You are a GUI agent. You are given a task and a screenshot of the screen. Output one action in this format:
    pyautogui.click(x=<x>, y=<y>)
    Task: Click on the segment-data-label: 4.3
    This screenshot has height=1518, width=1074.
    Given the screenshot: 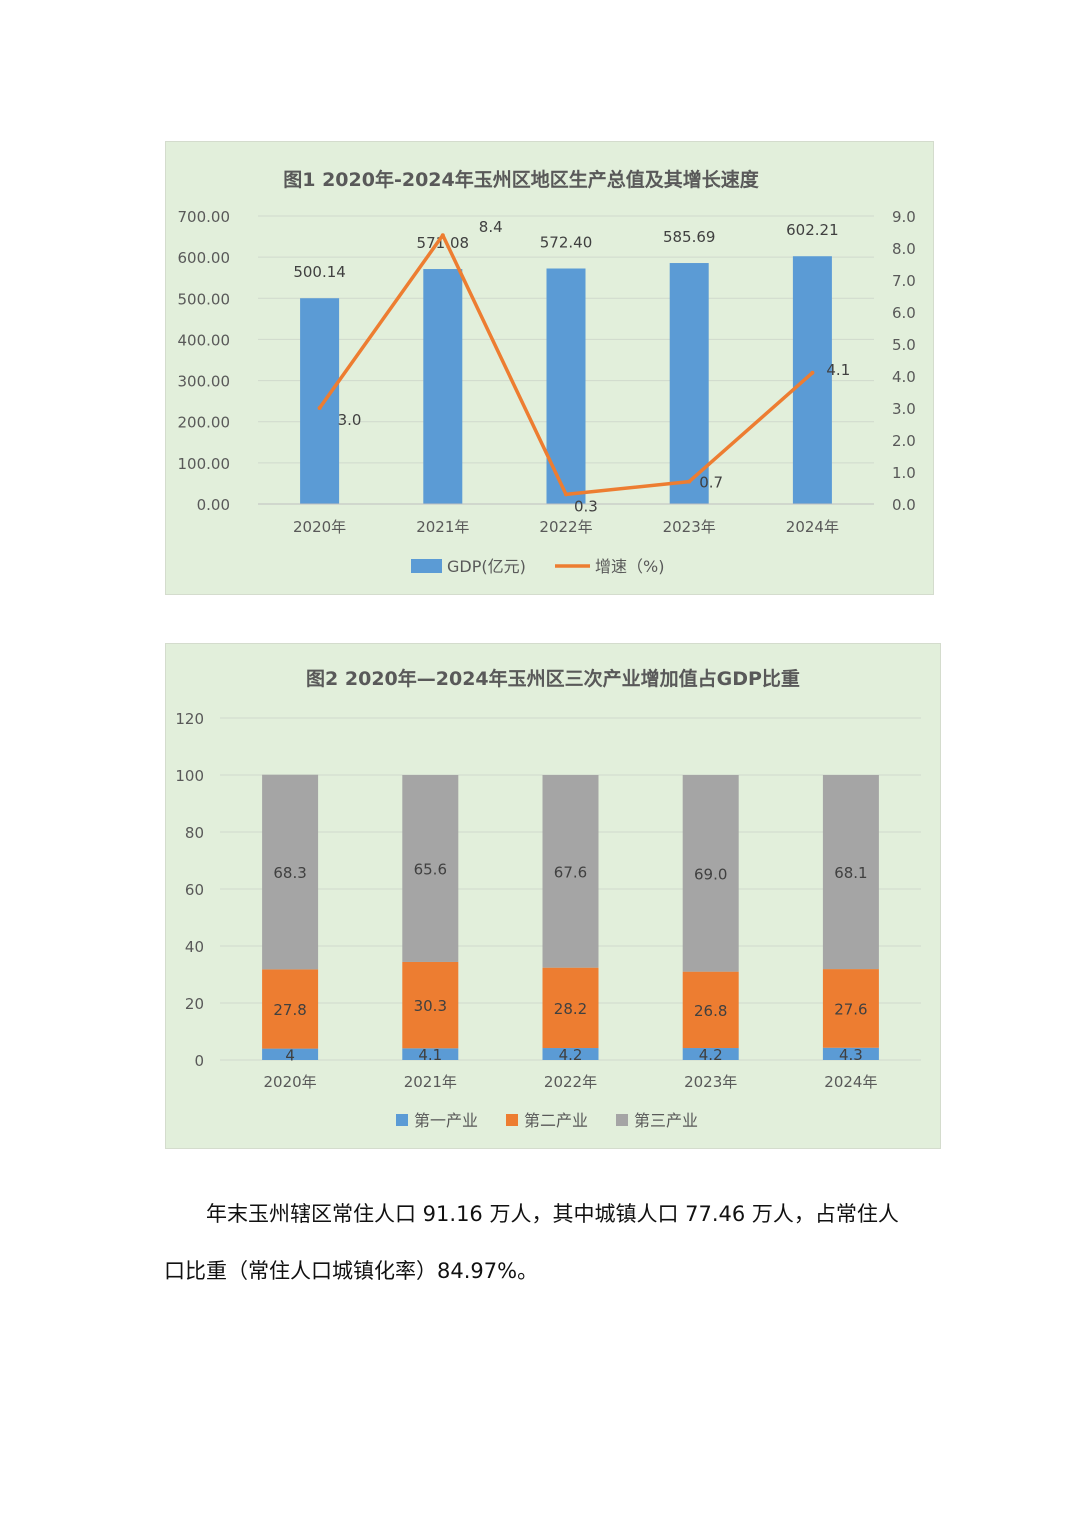 What is the action you would take?
    pyautogui.click(x=851, y=1055)
    